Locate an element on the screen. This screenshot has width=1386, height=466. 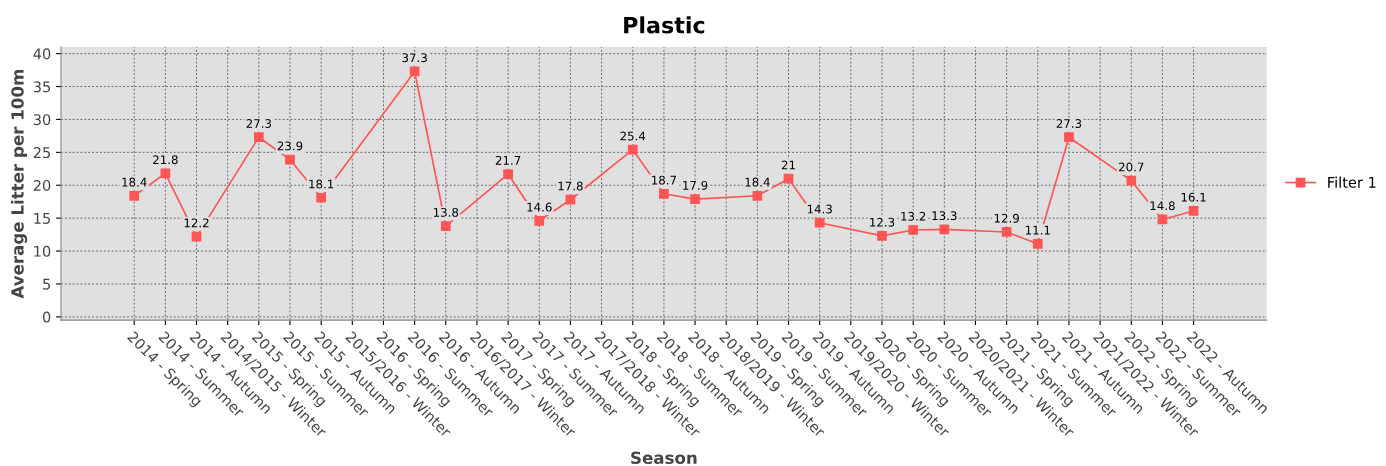
y-tick-label: 15 is located at coordinates (42, 218).